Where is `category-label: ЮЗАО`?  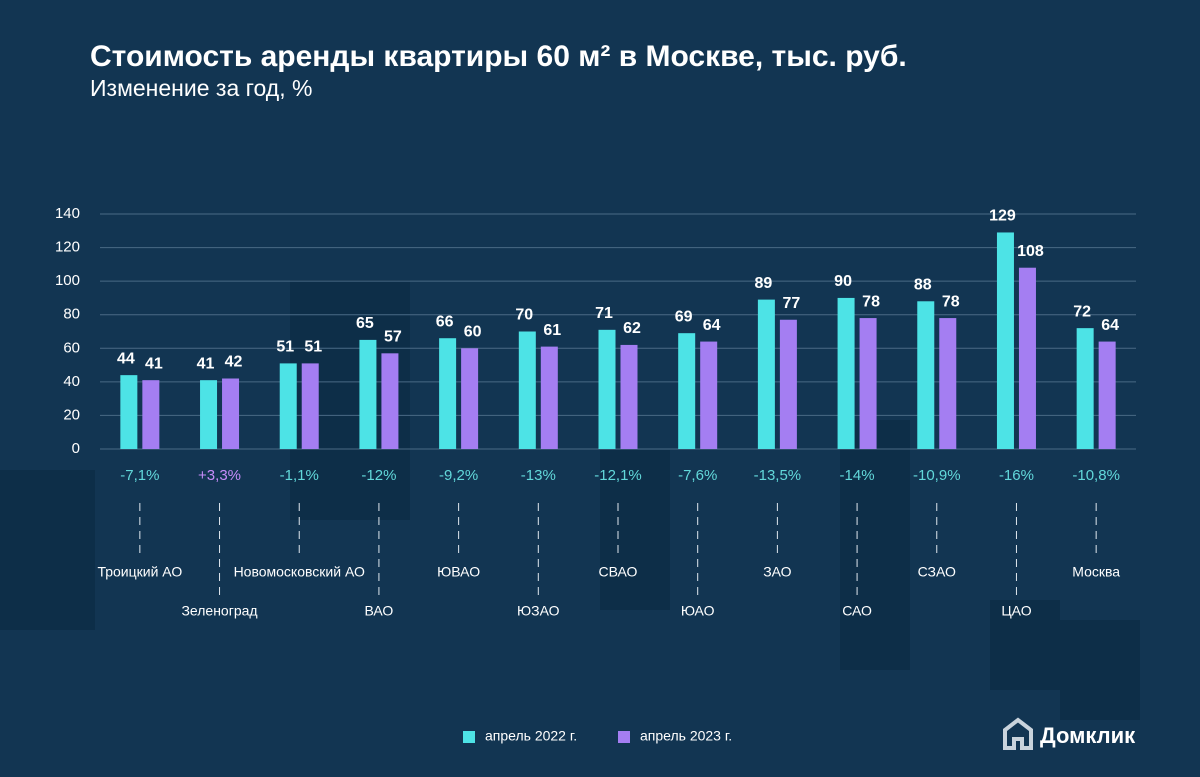 category-label: ЮЗАО is located at coordinates (538, 611).